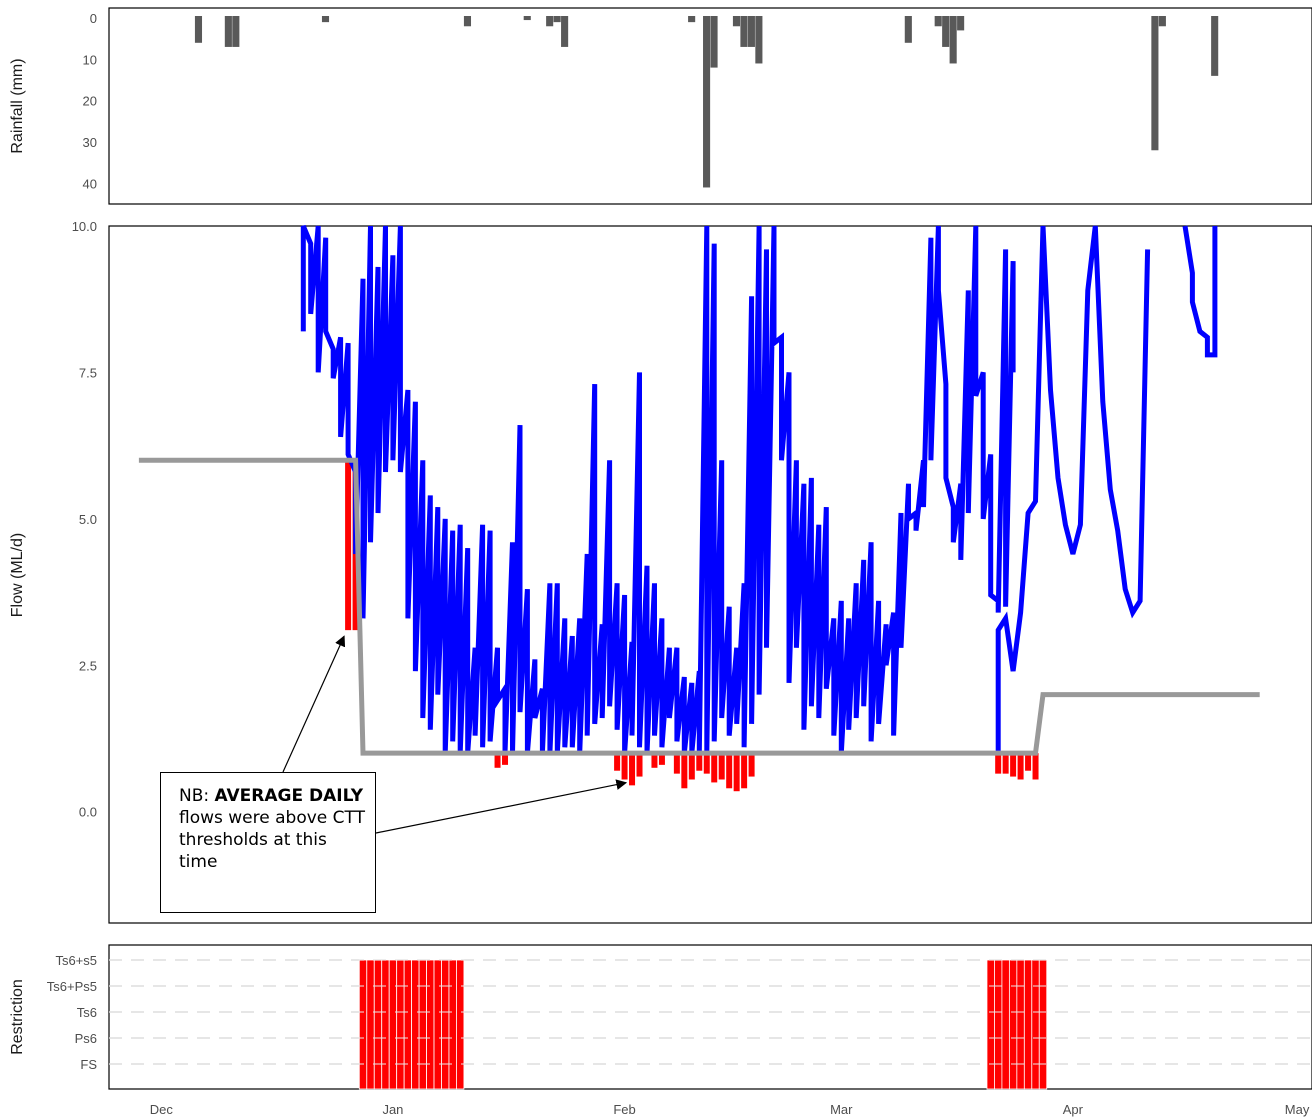  I want to click on restriction-y-axis-label: Restriction, so click(17, 1017).